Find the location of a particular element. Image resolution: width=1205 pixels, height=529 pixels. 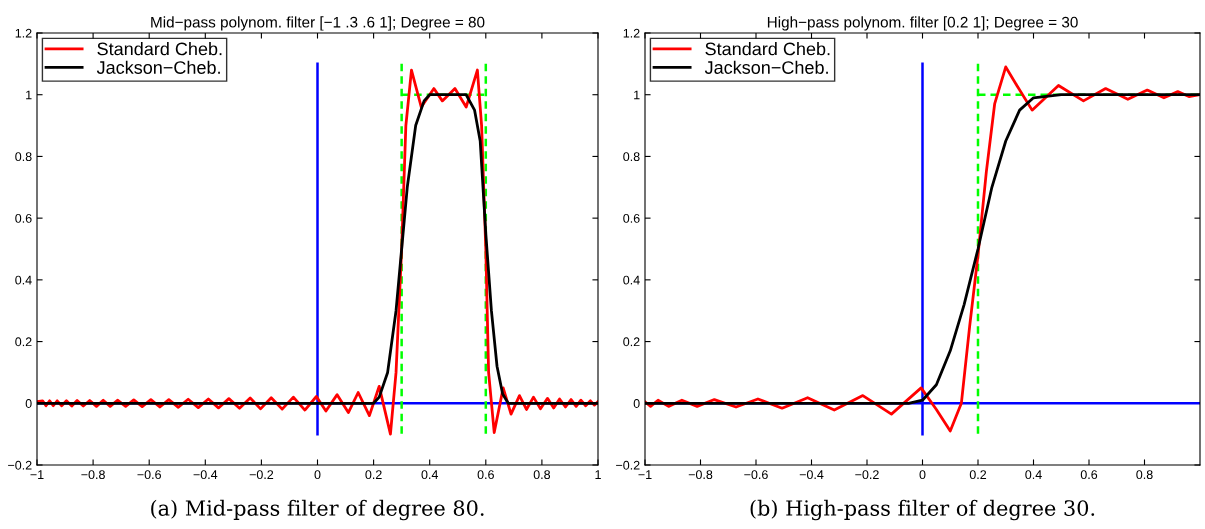

chart-title: Mid−pass polynom. filter [−1 .3 .6 1]; Degree = 80 is located at coordinates (318, 23).